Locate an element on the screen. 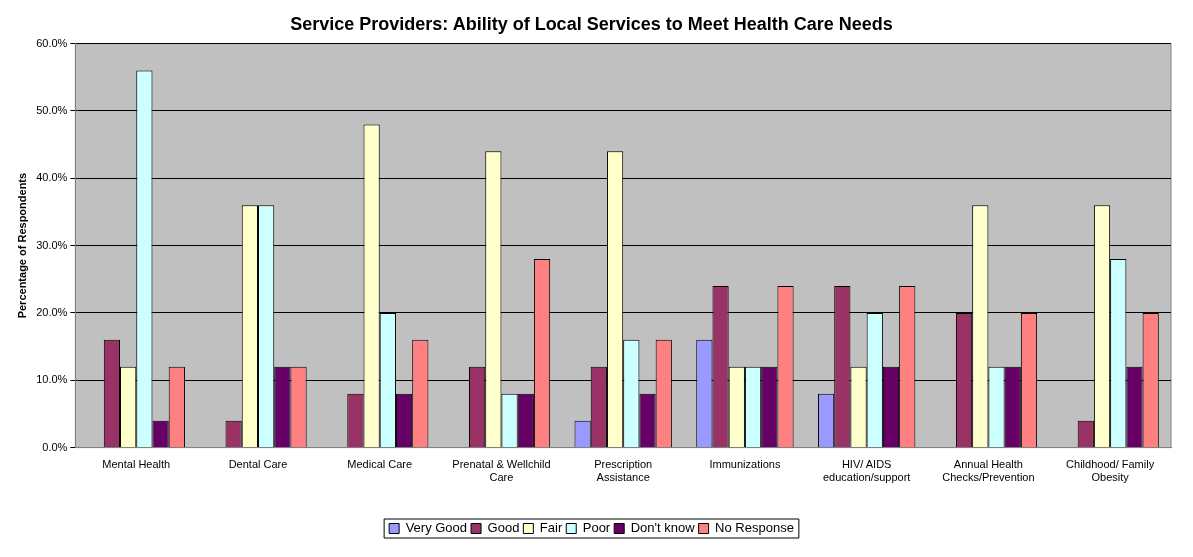  x-tick-label: Dental Care is located at coordinates (258, 464).